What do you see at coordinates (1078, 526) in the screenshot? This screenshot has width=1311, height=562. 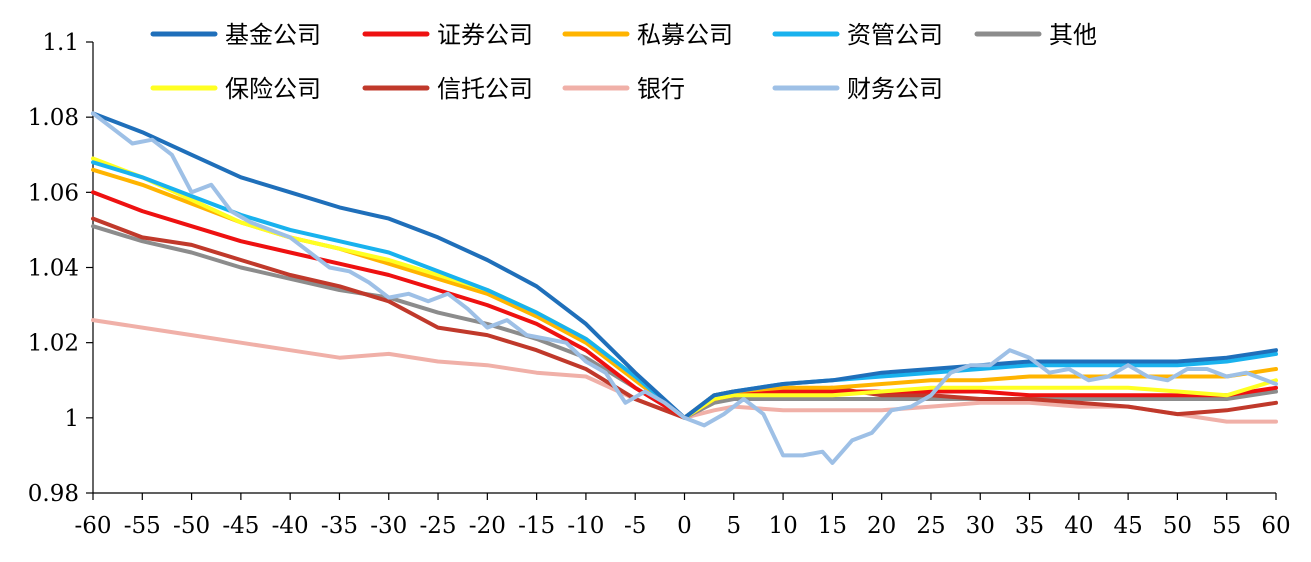 I see `x-tick-label: 40` at bounding box center [1078, 526].